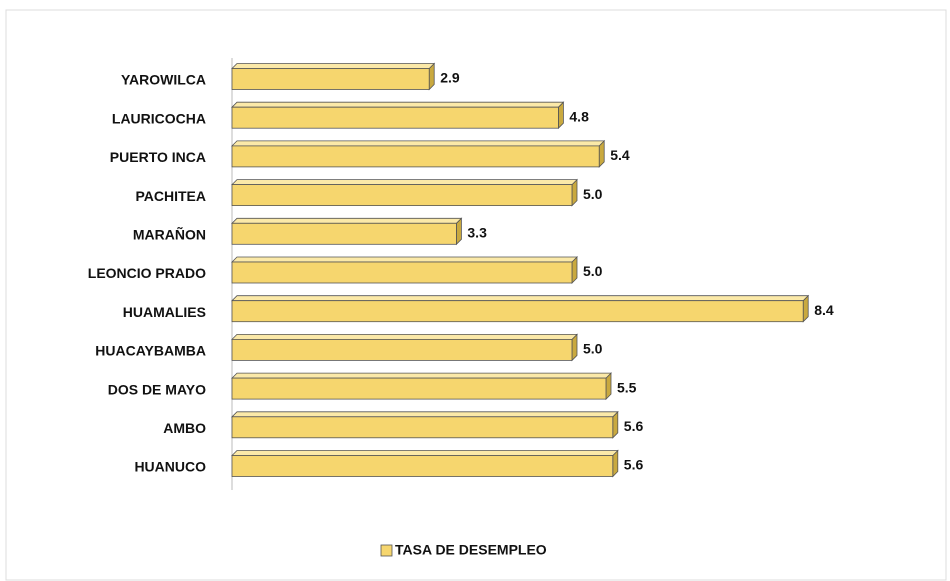  I want to click on y-tick-label: PUERTO INCA, so click(158, 157).